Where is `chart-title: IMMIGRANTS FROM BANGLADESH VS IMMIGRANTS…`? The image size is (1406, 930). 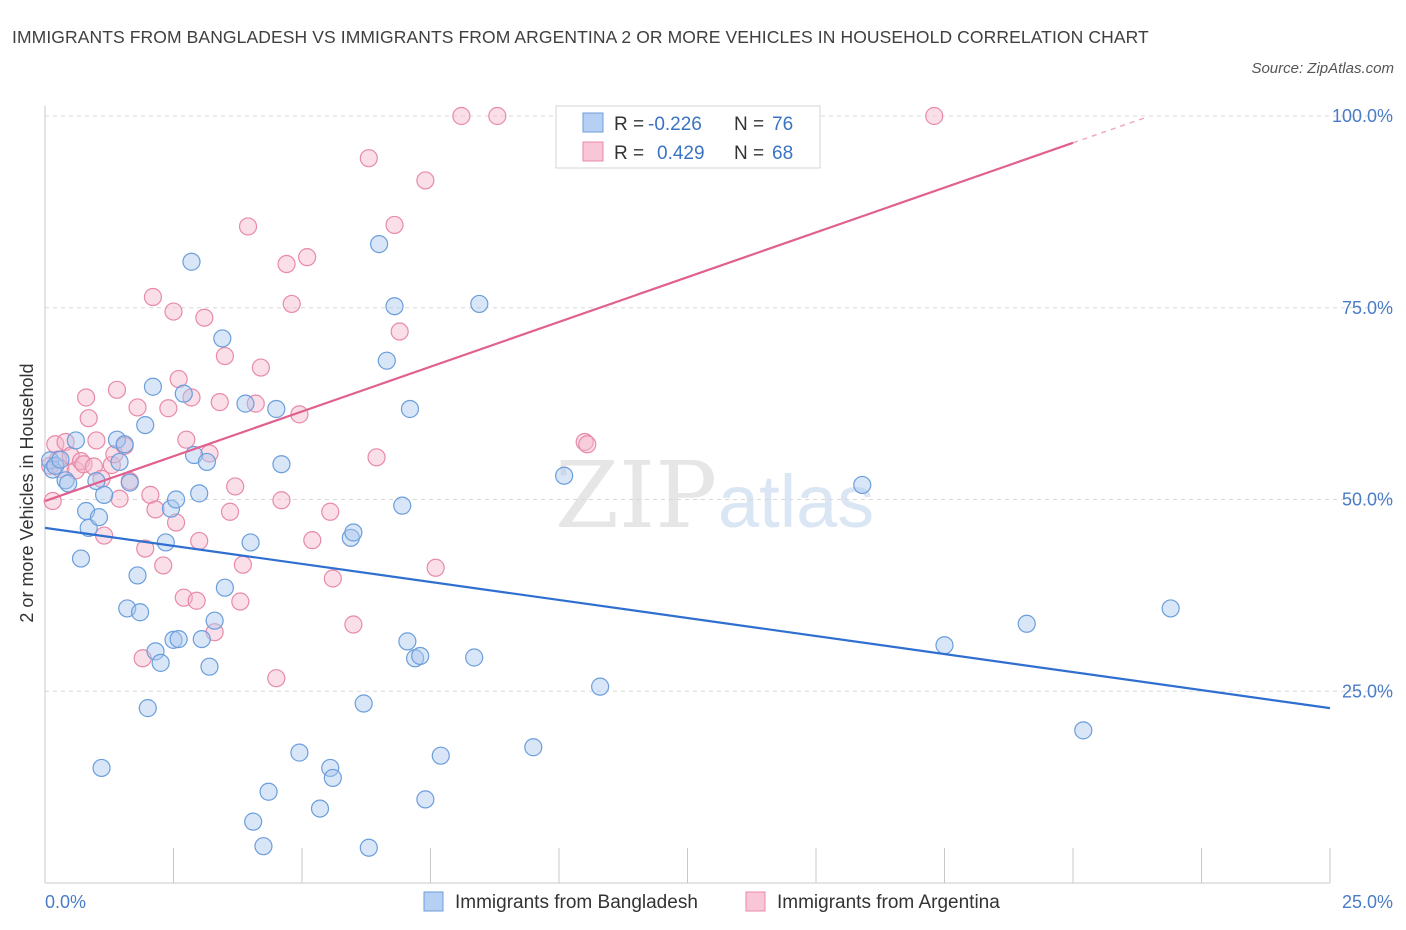
chart-title: IMMIGRANTS FROM BANGLADESH VS IMMIGRANTS… is located at coordinates (580, 37).